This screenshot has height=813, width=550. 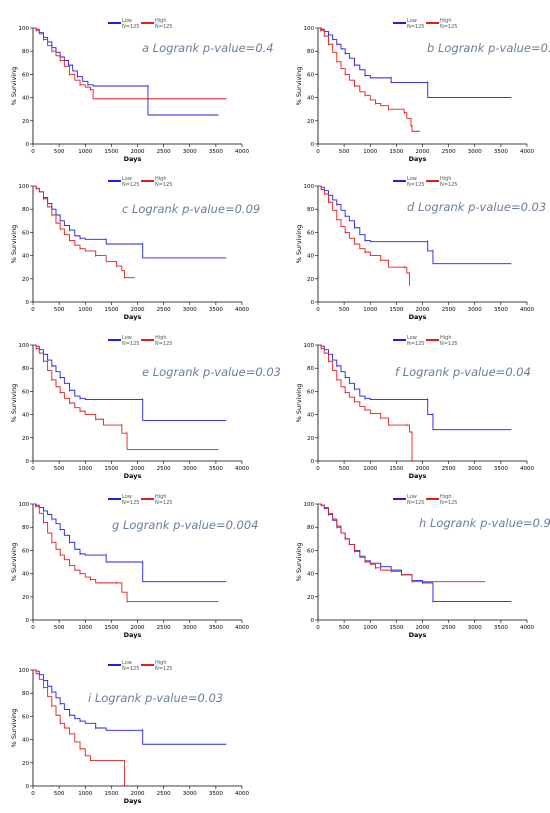 What do you see at coordinates (208, 48) in the screenshot?
I see `panel-title: a Logrank p-value=0.4` at bounding box center [208, 48].